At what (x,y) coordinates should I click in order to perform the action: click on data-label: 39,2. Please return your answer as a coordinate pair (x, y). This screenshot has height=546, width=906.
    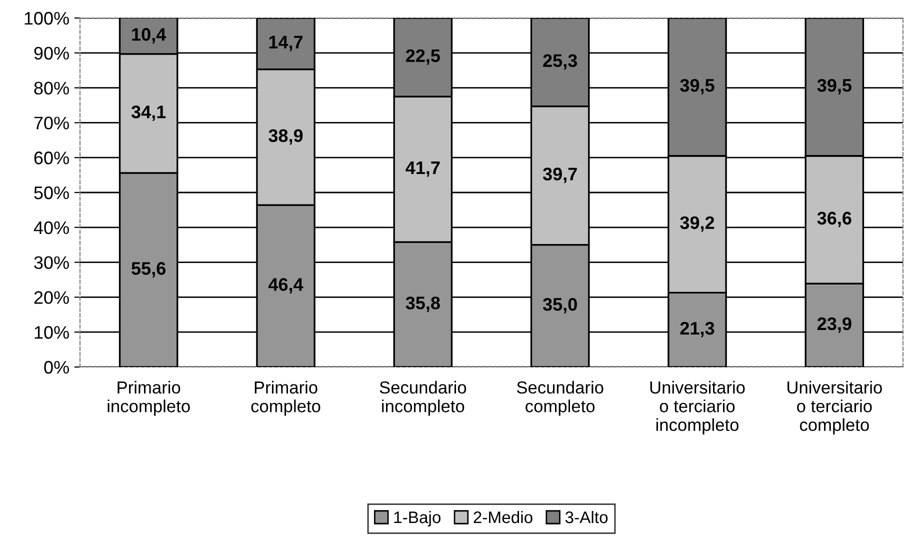
    Looking at the image, I should click on (697, 224).